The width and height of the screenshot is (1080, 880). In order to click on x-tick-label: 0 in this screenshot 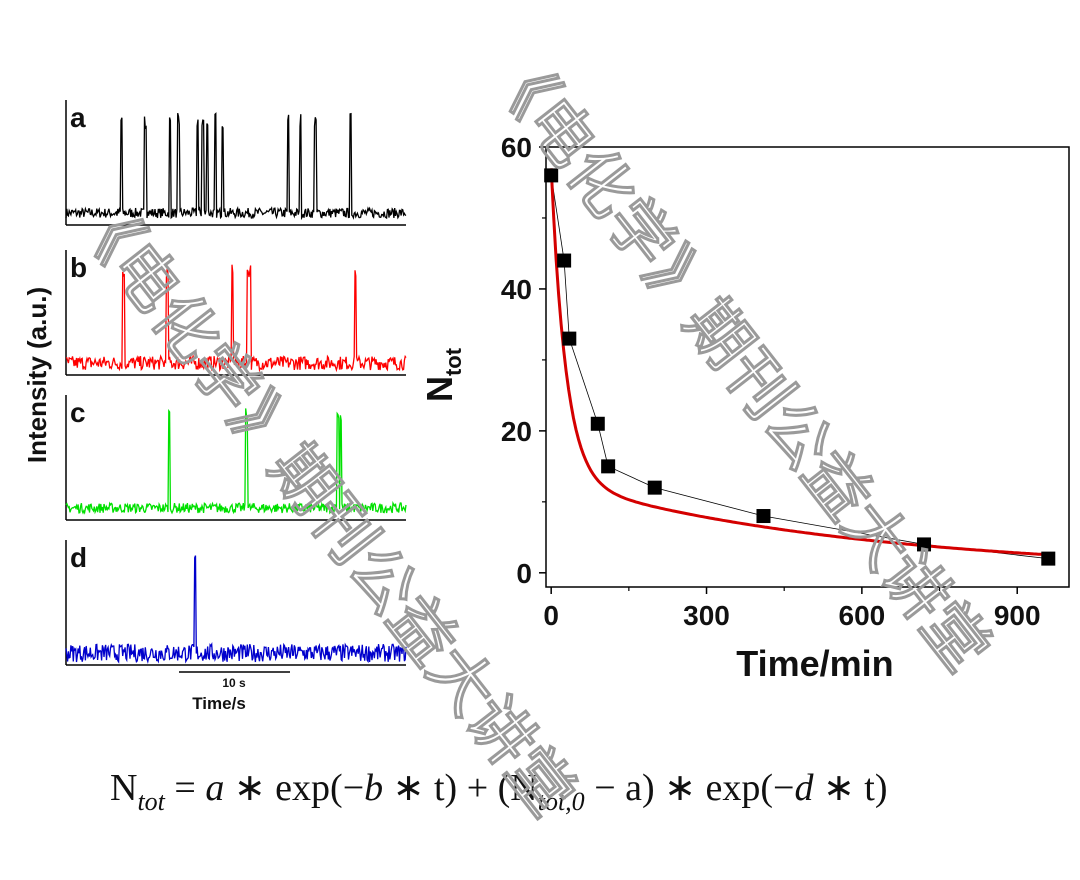, I will do `click(551, 615)`.